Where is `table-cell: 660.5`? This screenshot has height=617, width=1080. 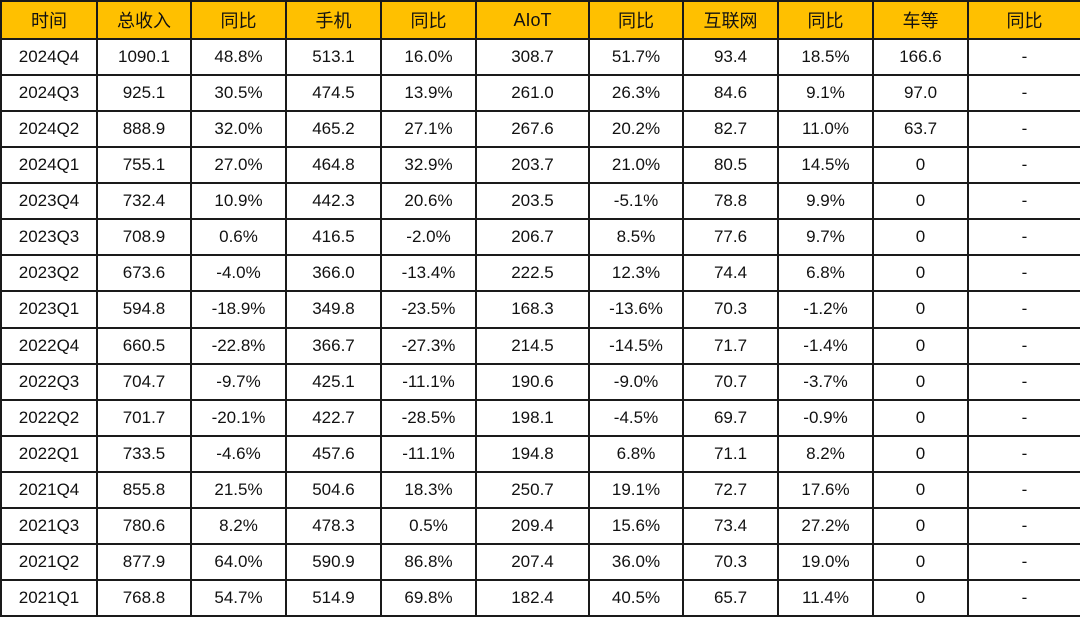
table-cell: 660.5 is located at coordinates (144, 345).